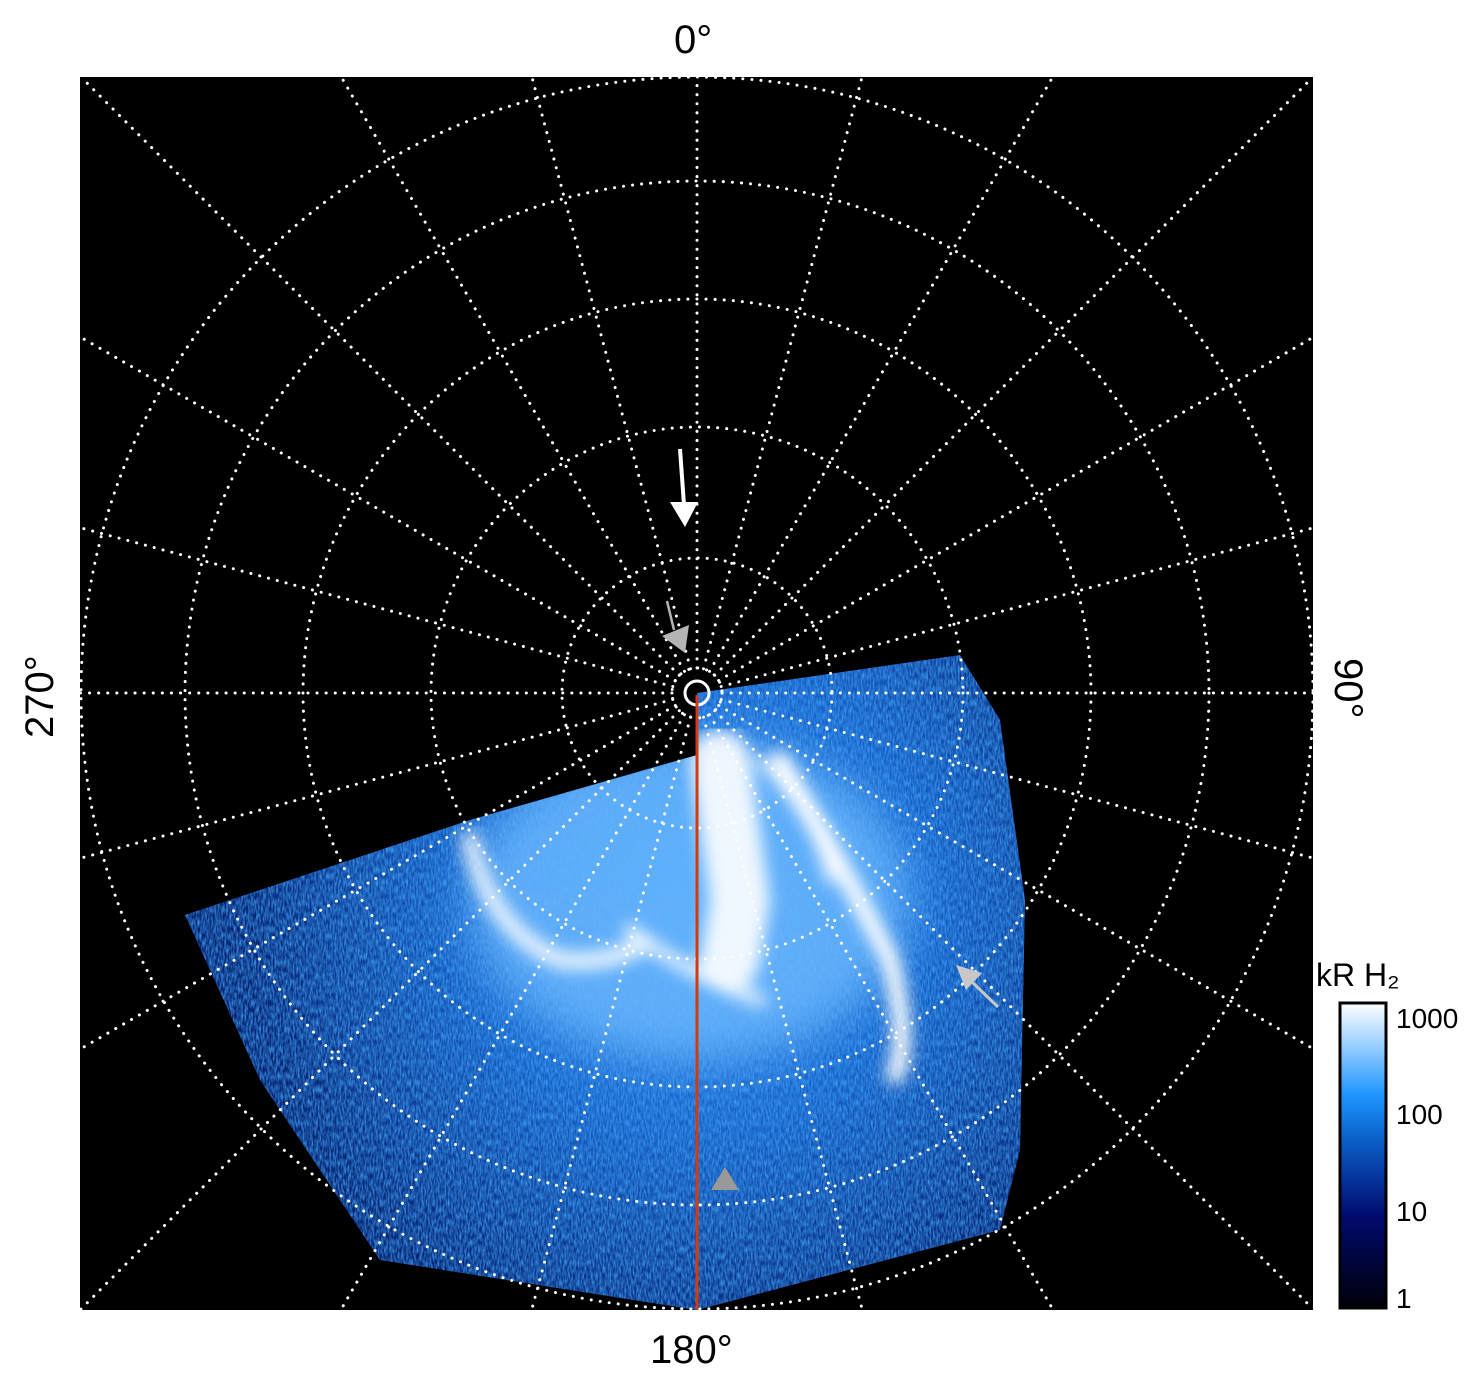 Image resolution: width=1481 pixels, height=1386 pixels. Describe the element at coordinates (691, 1350) in the screenshot. I see `label-180-deg: 180°` at that location.